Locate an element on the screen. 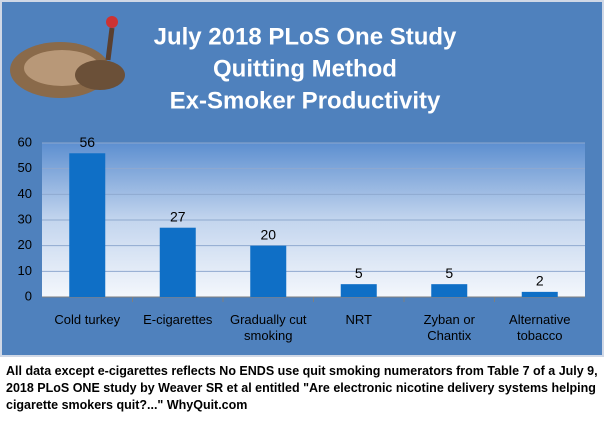  y-tick-label: 0 is located at coordinates (28, 295).